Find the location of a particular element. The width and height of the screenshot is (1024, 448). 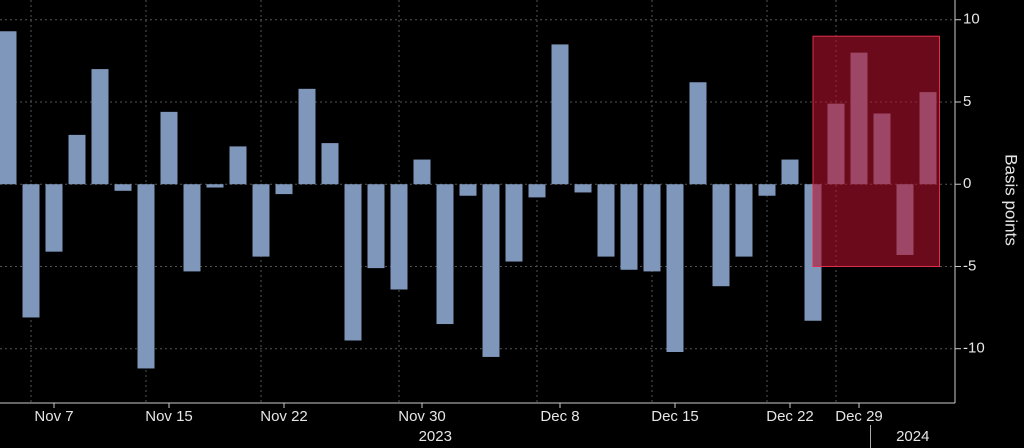

y-tick-label: 0 is located at coordinates (967, 183).